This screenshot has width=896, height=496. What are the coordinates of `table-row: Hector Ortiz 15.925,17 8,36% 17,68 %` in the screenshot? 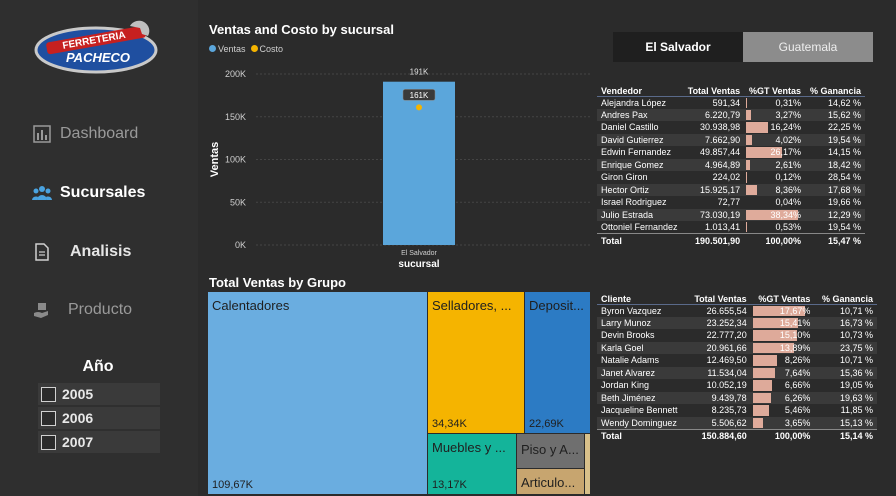 It's located at (731, 189).